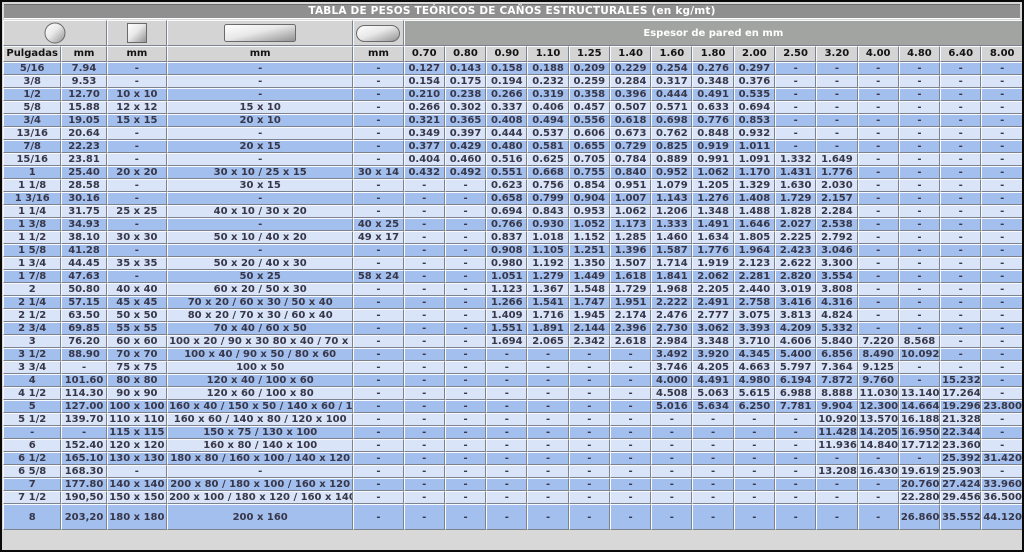 Image resolution: width=1024 pixels, height=552 pixels. Describe the element at coordinates (137, 458) in the screenshot. I see `square-size-cell: 130 x 130` at that location.